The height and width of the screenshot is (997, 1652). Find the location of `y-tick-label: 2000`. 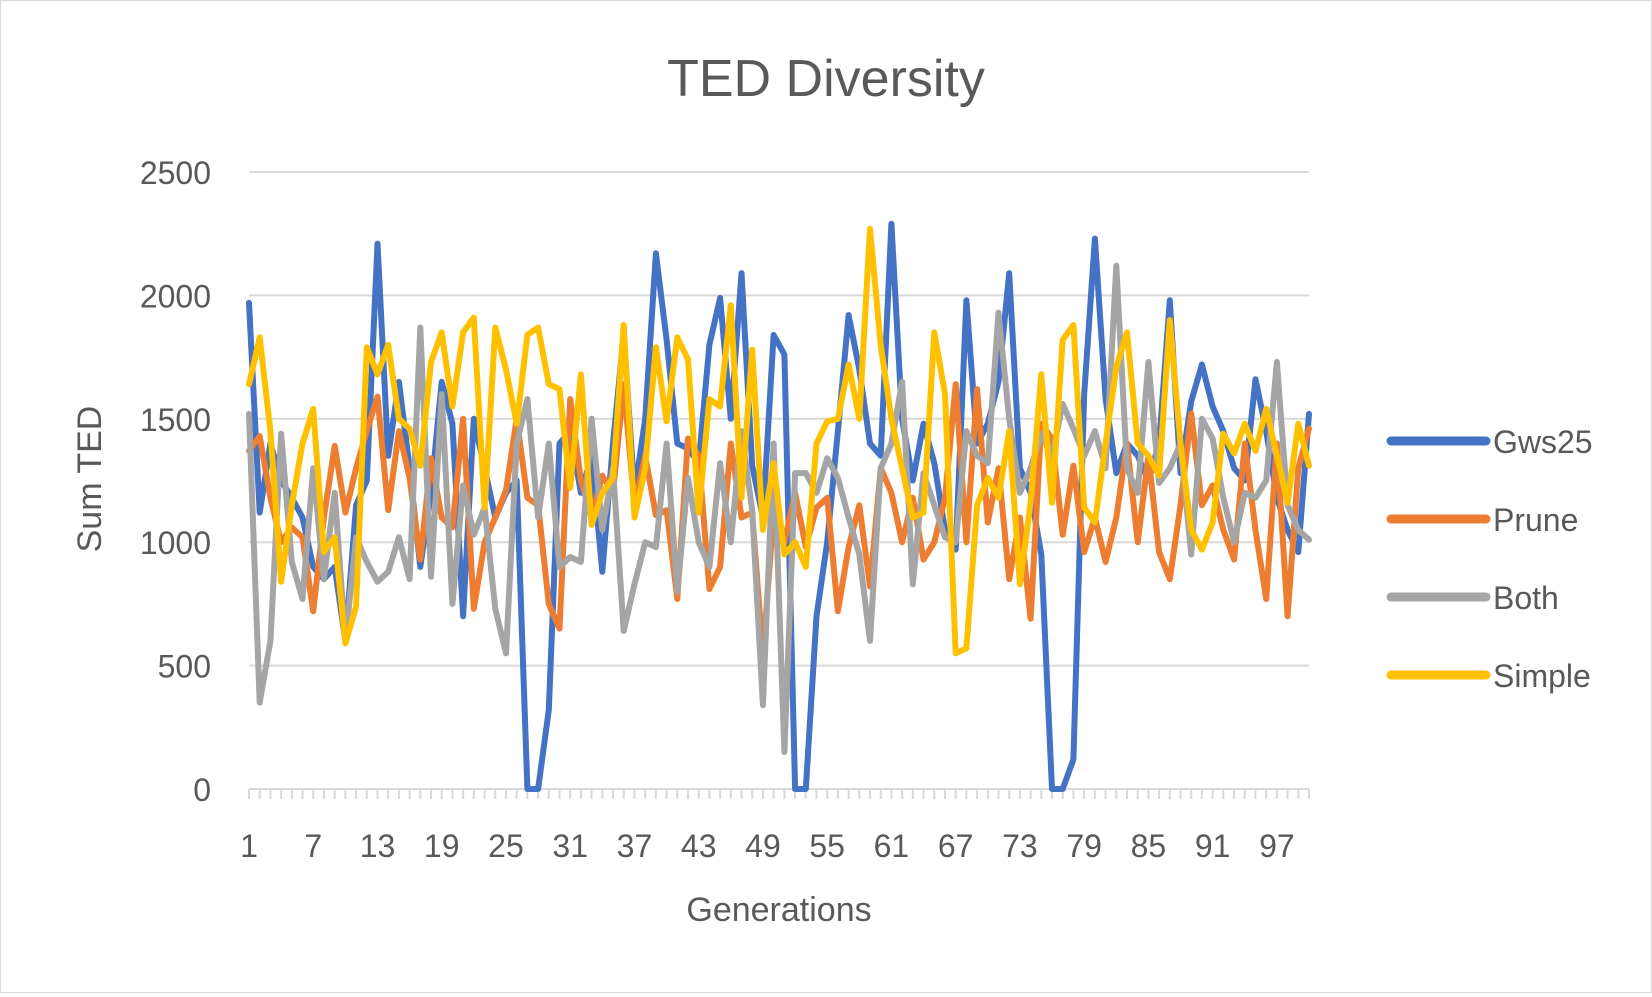

y-tick-label: 2000 is located at coordinates (175, 296).